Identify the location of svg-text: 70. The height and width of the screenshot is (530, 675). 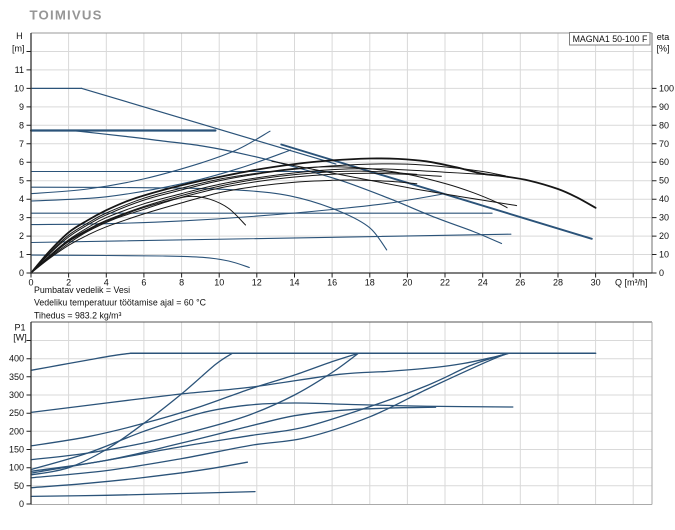
(664, 144).